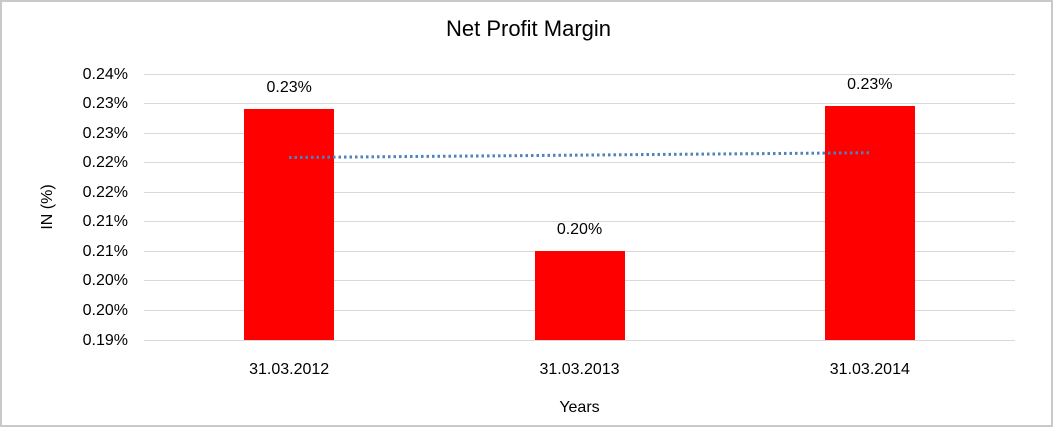 Image resolution: width=1053 pixels, height=427 pixels. I want to click on x-axis-tick-label: 31.03.2014, so click(869, 369).